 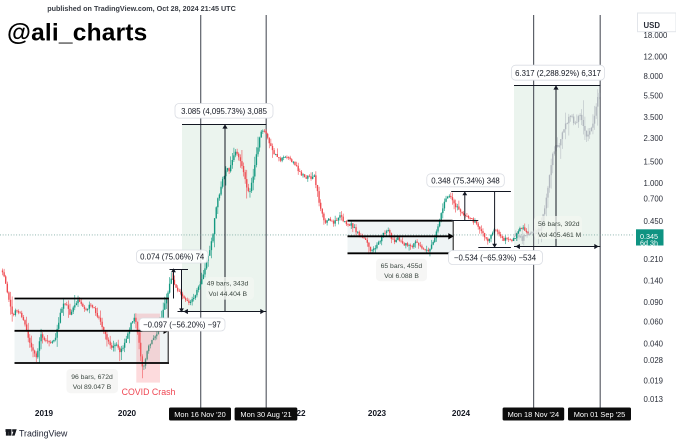 What do you see at coordinates (656, 35) in the screenshot?
I see `svg-text: 18.000` at bounding box center [656, 35].